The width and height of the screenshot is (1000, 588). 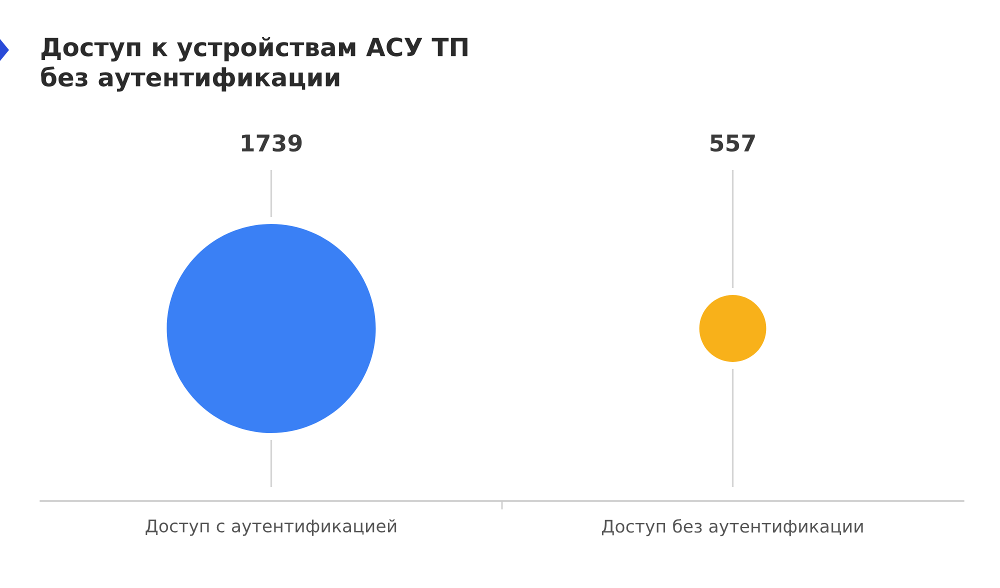 What do you see at coordinates (732, 143) in the screenshot?
I see `data-label: 557` at bounding box center [732, 143].